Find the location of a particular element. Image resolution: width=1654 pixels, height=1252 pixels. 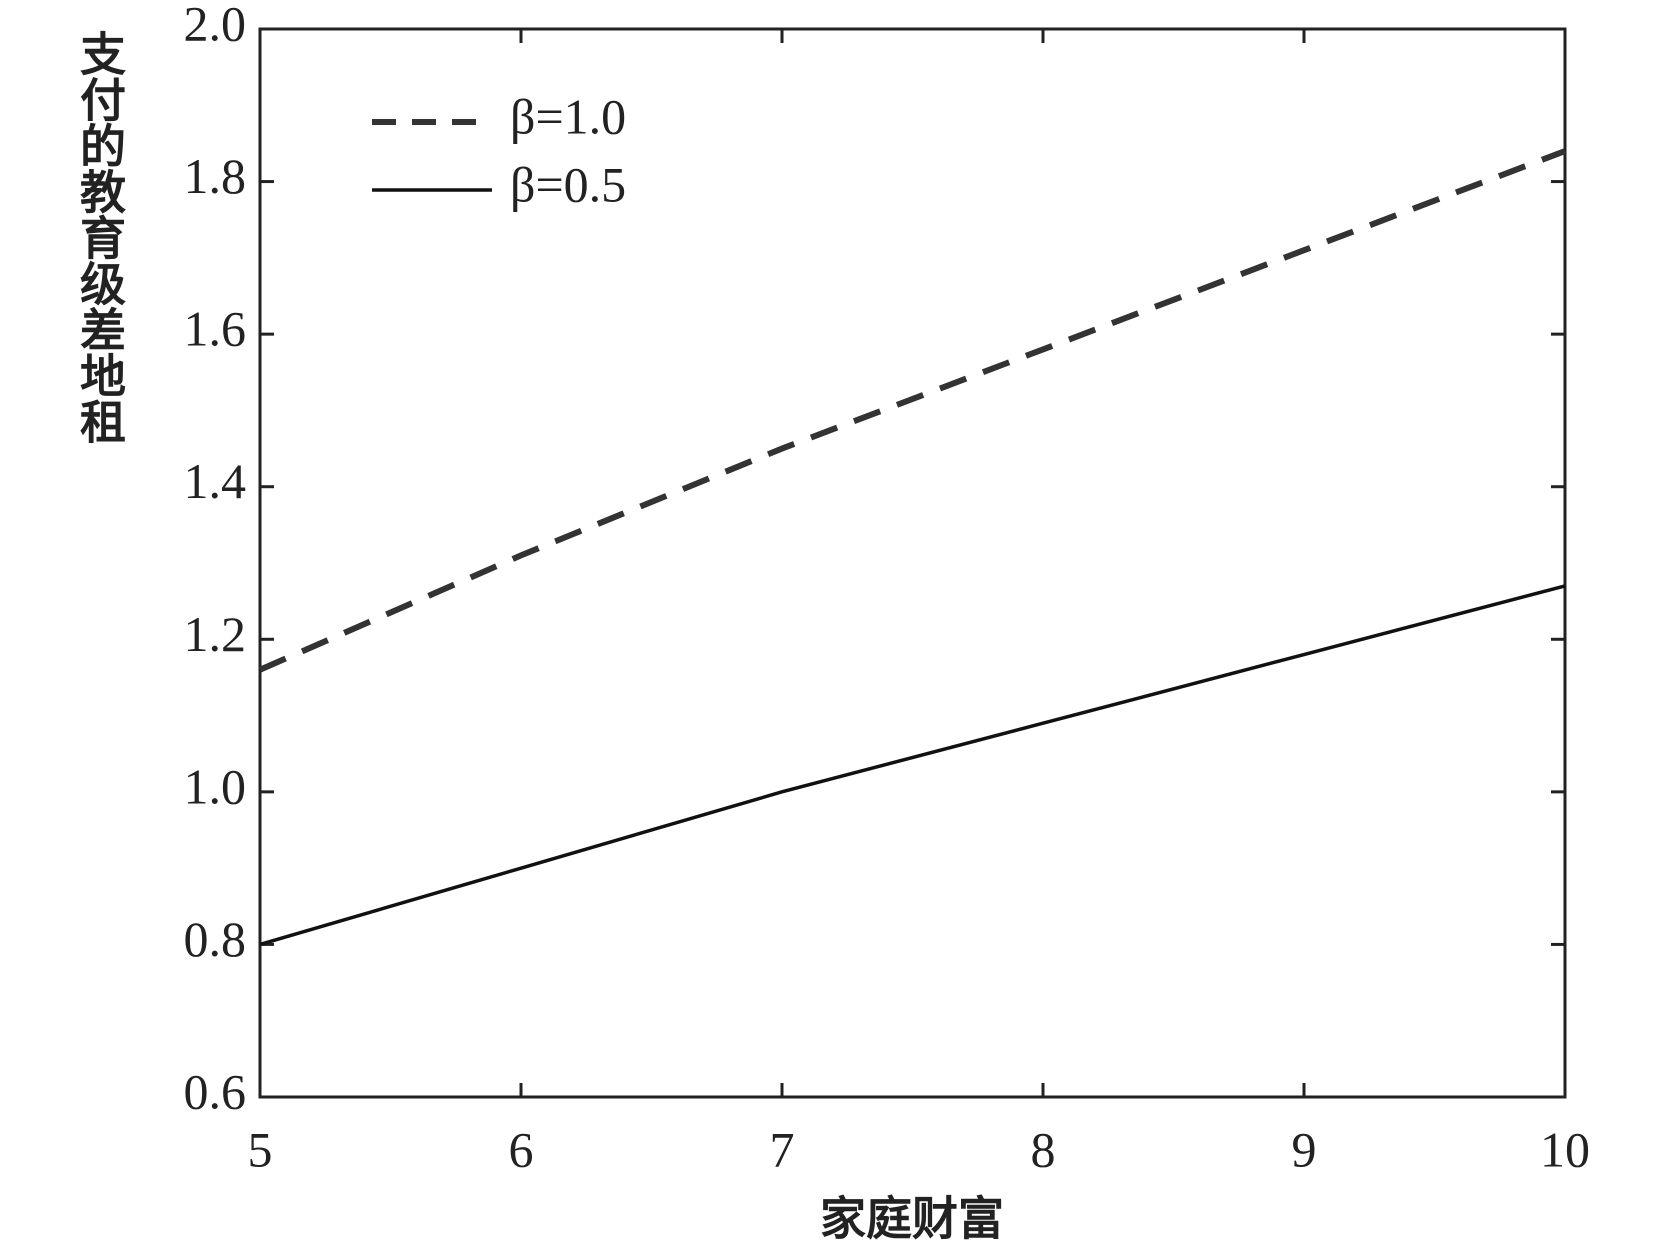

y-tick-label: 1.0 is located at coordinates (215, 786).